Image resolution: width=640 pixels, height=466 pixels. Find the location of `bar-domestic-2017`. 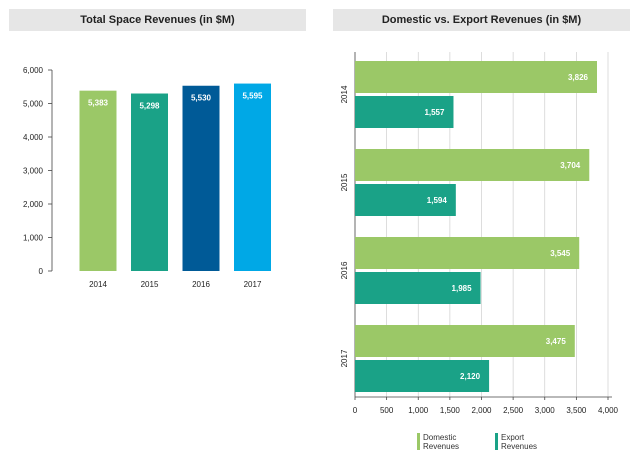

bar-domestic-2017 is located at coordinates (465, 341).